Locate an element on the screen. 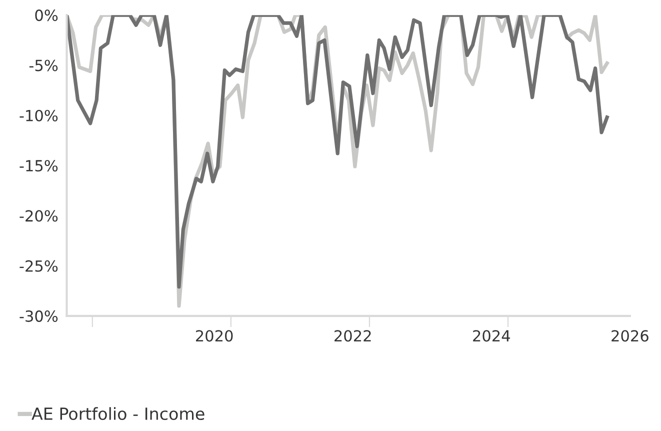  x-tick-label: 2022 is located at coordinates (352, 336).